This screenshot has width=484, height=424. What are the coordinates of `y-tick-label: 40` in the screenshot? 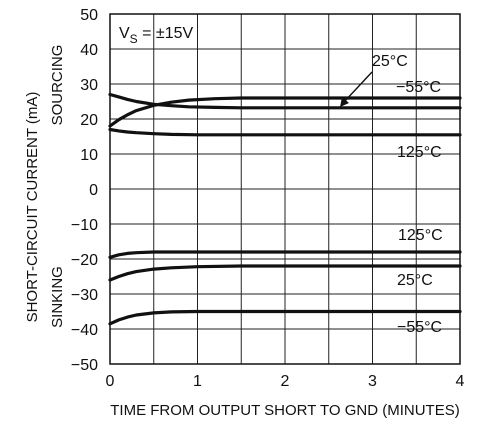 It's located at (89, 50).